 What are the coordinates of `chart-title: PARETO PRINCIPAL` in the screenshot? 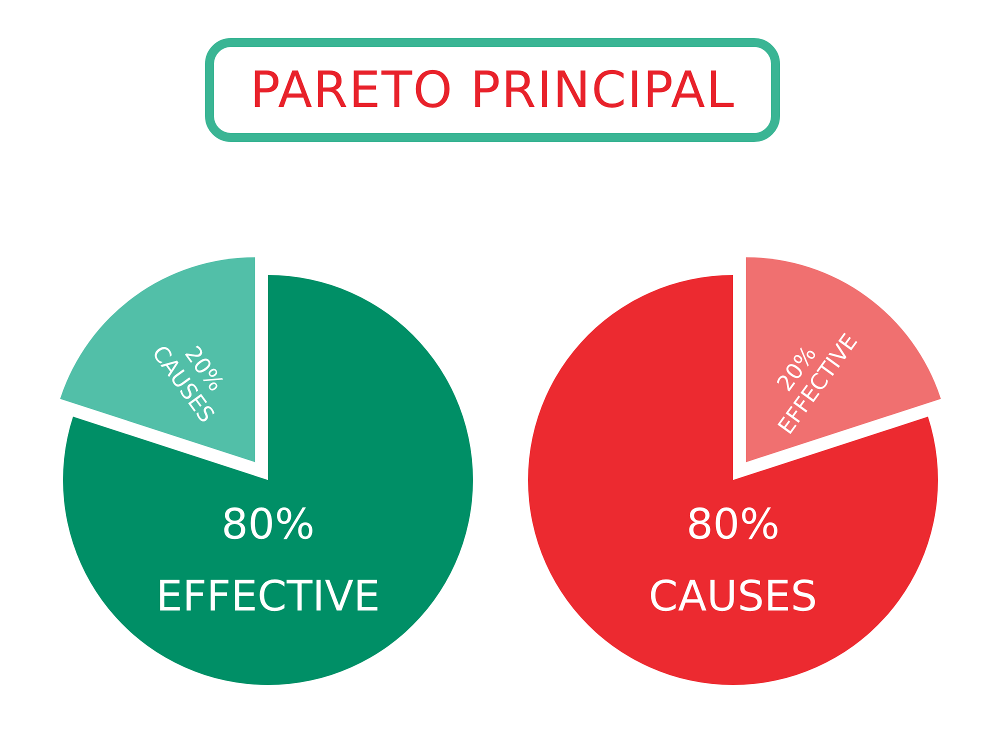 It's located at (492, 90).